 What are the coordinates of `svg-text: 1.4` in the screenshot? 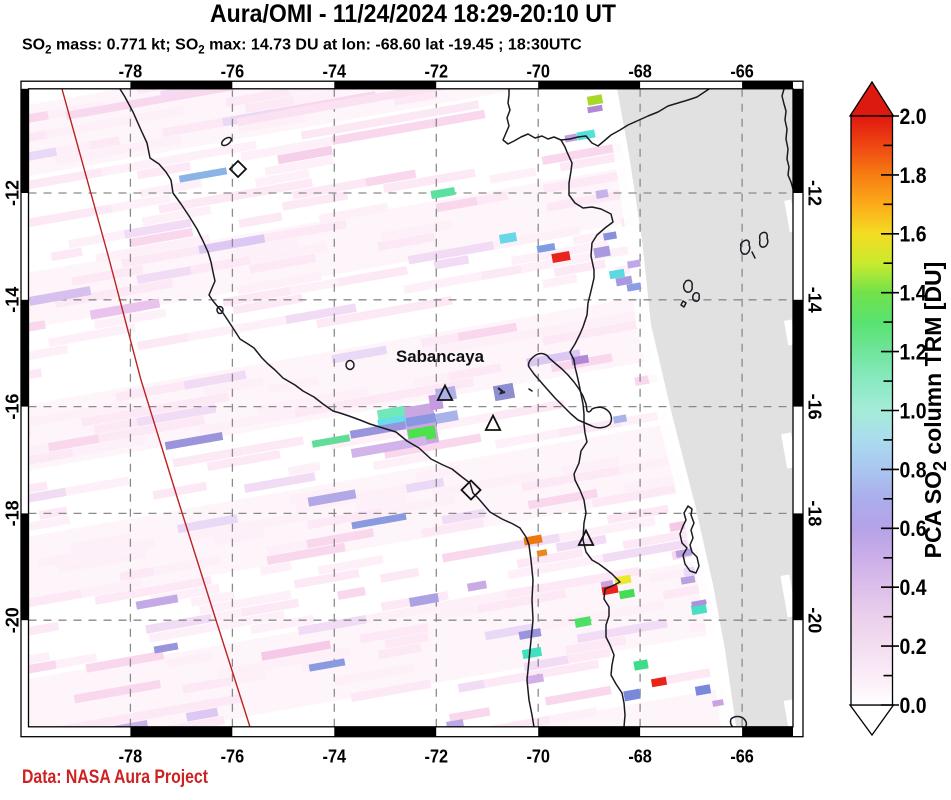 It's located at (914, 293).